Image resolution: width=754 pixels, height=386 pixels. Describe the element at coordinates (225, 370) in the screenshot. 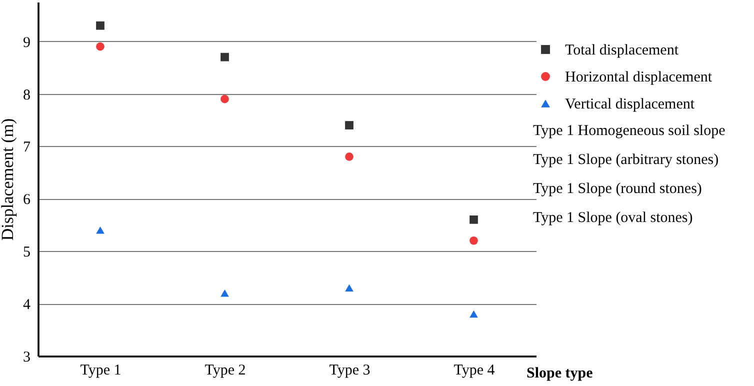

I see `x-tick-label: Type 2` at that location.